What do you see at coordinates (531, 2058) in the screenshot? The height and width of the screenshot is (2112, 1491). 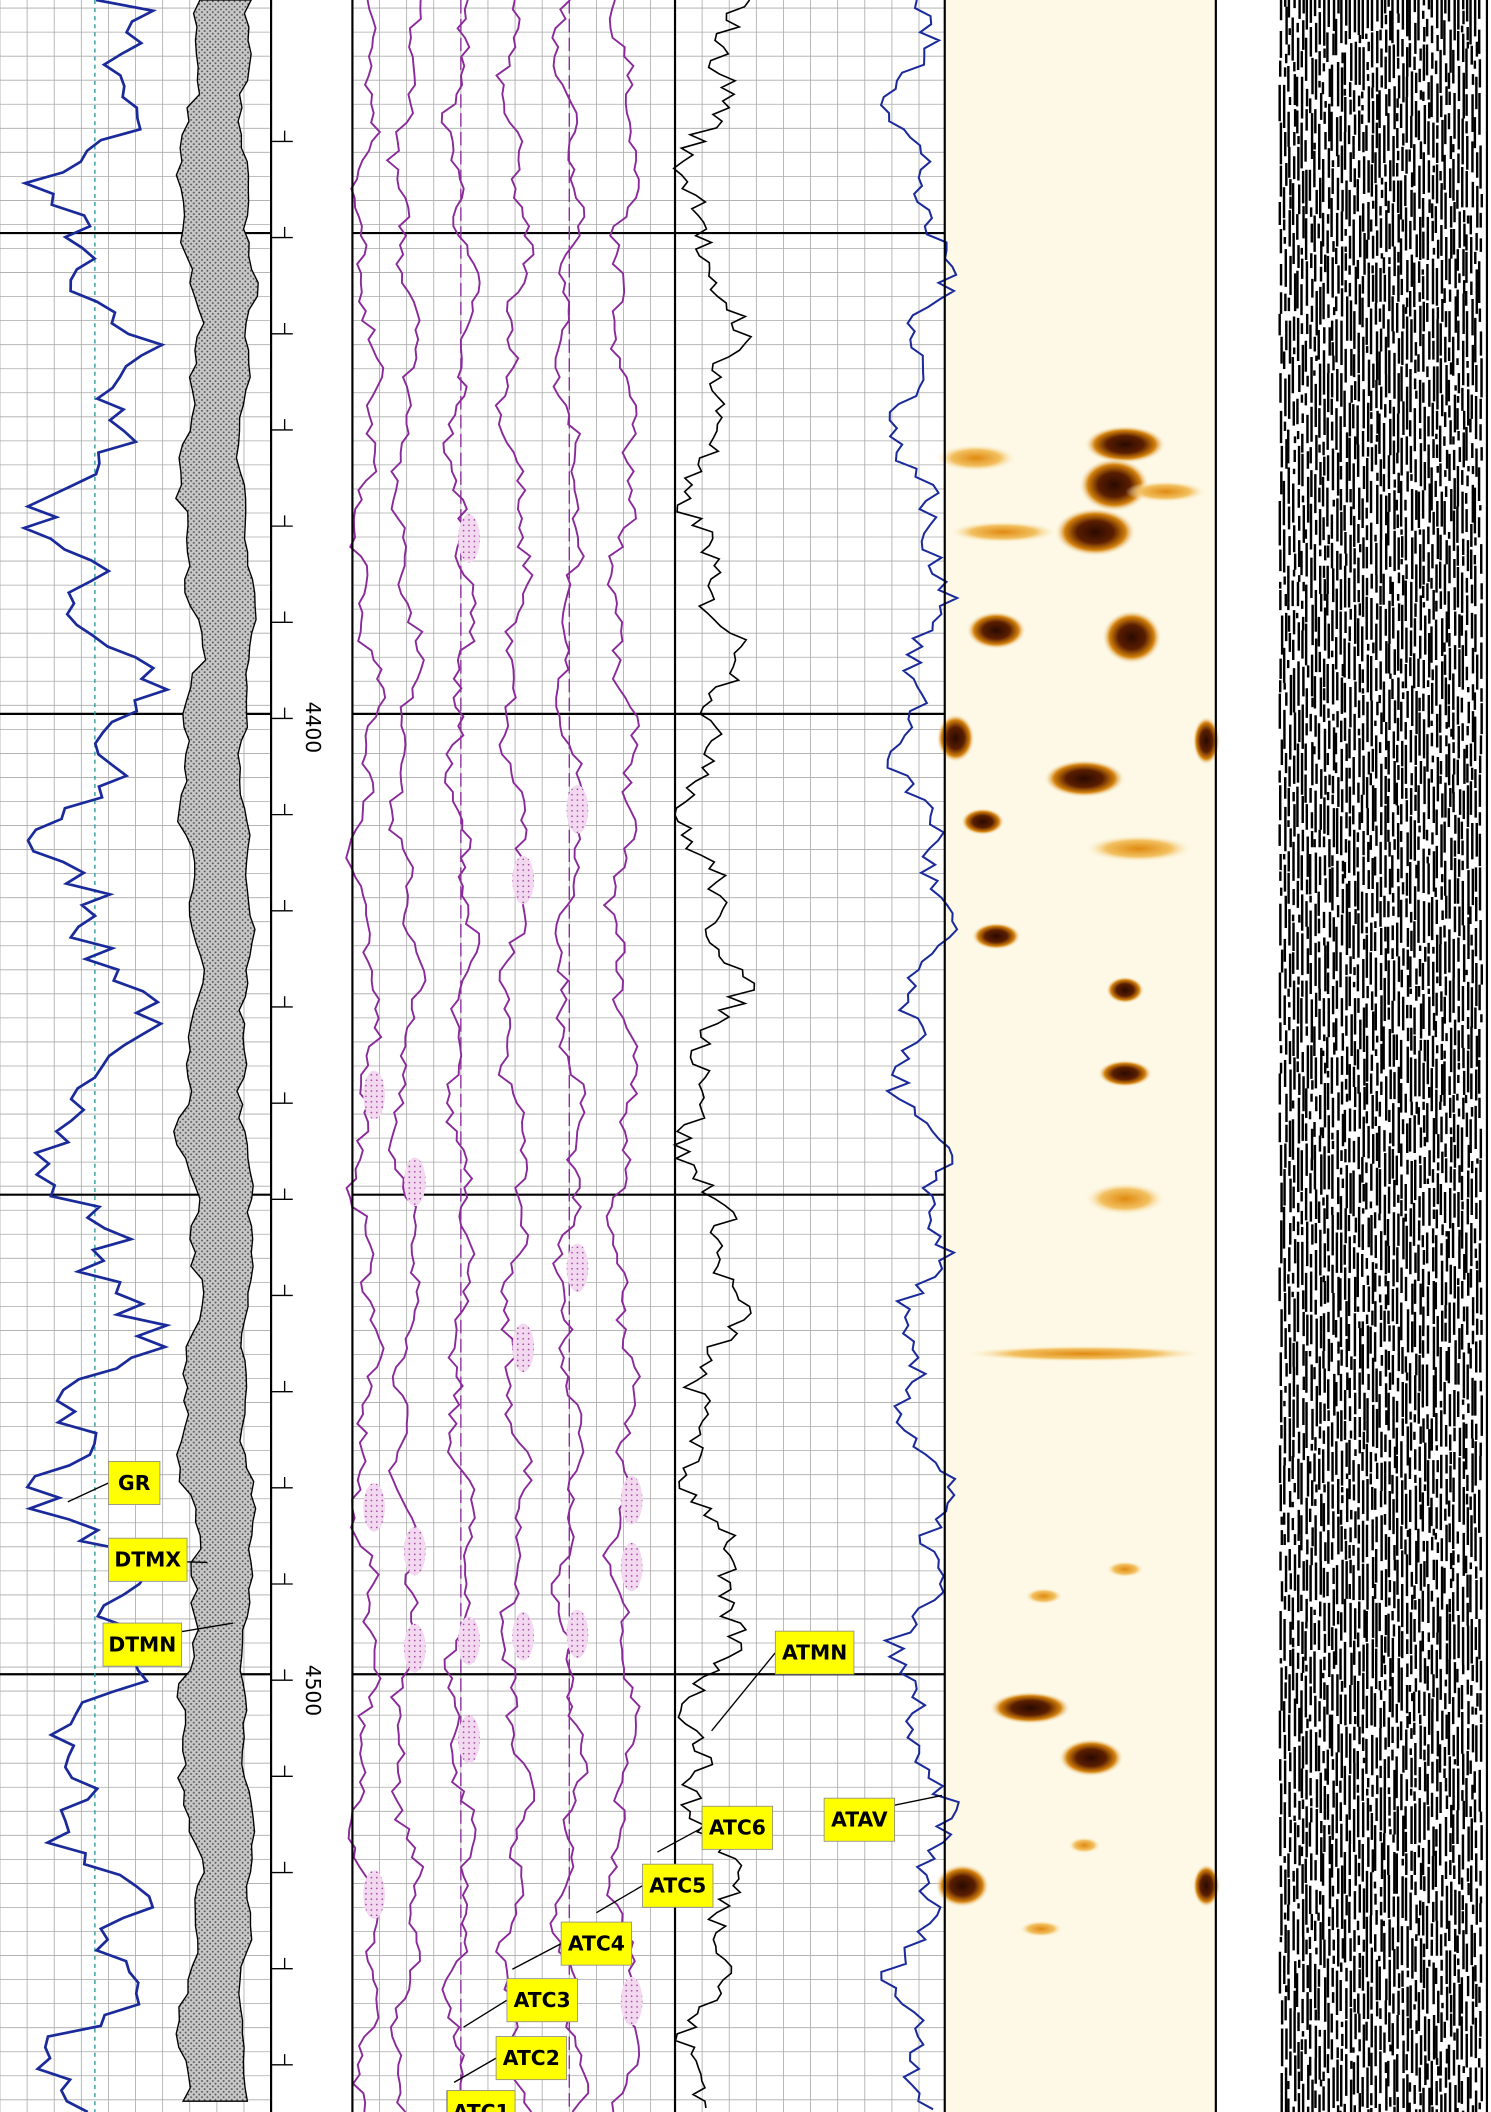 I see `curve-label: ATC2` at bounding box center [531, 2058].